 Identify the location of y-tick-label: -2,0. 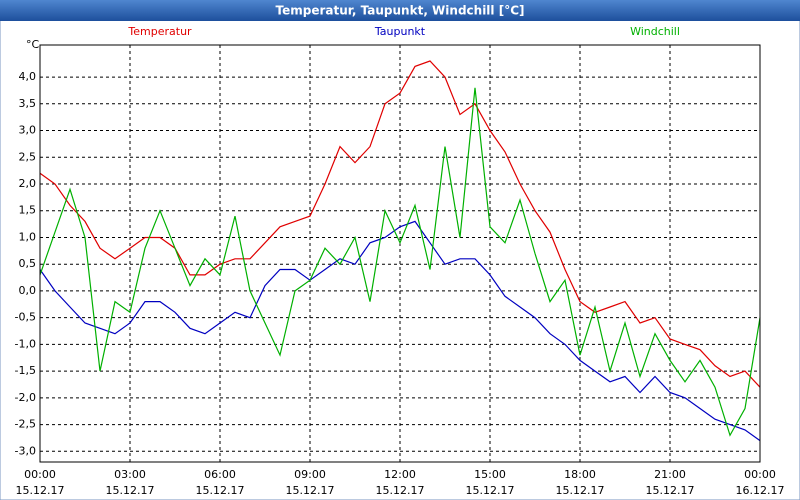
(25, 397).